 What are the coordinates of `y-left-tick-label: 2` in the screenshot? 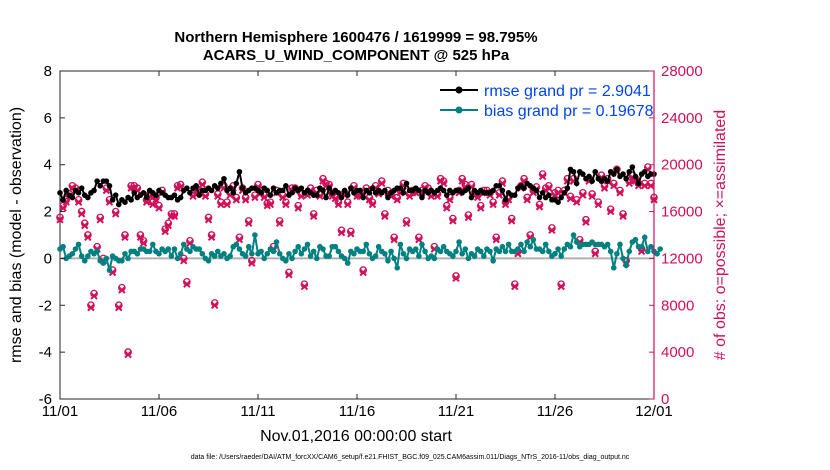 It's located at (48, 212).